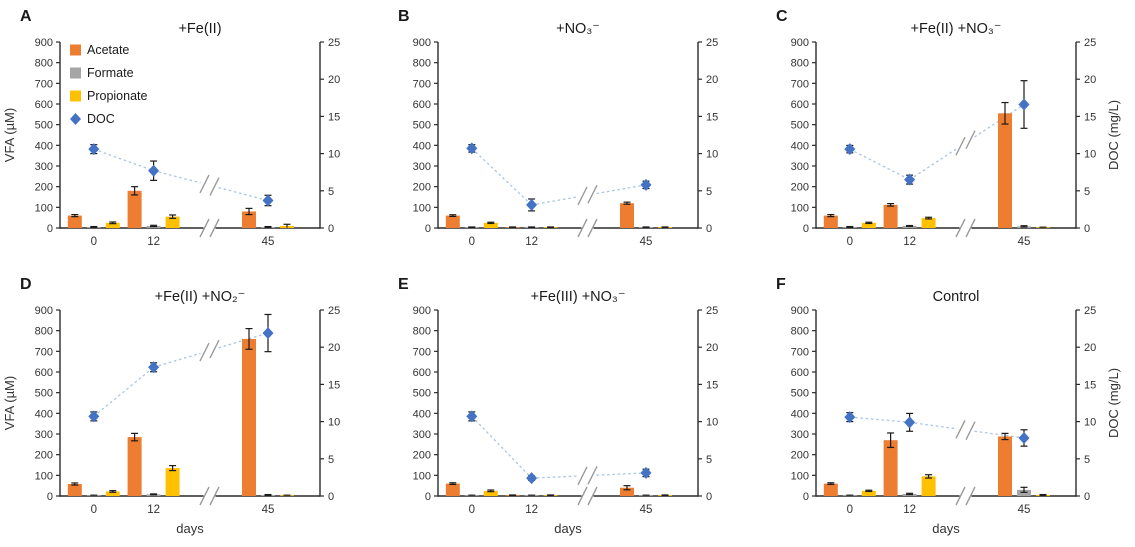 This screenshot has height=547, width=1135. Describe the element at coordinates (800, 414) in the screenshot. I see `left-axis-tick-label: 400` at that location.